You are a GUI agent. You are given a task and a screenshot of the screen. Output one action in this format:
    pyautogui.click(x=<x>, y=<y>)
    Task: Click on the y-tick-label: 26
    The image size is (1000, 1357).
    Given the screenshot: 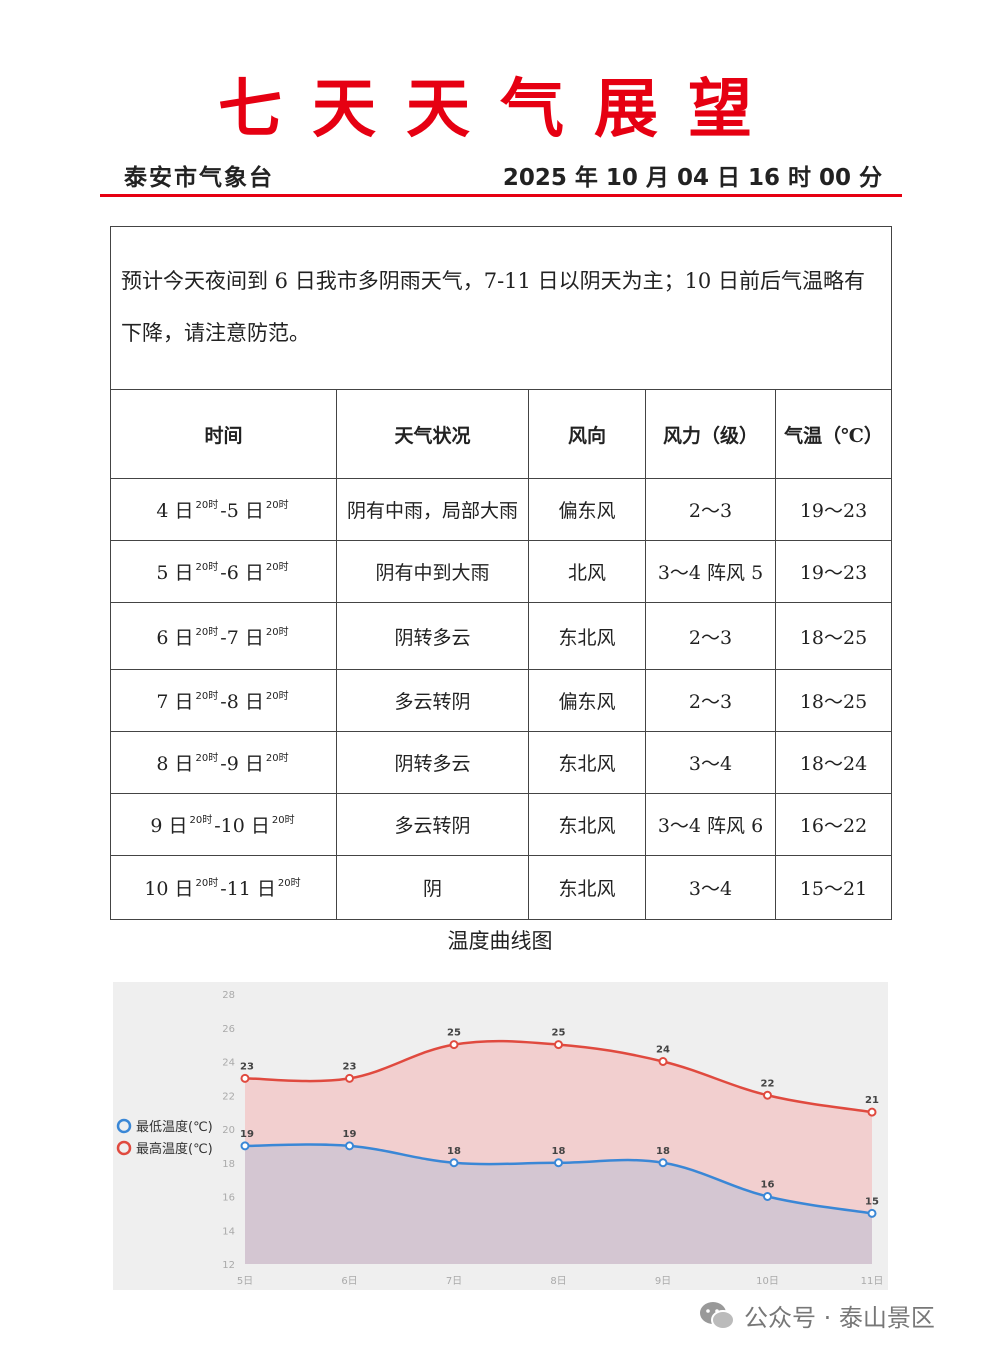 What is the action you would take?
    pyautogui.click(x=228, y=1029)
    